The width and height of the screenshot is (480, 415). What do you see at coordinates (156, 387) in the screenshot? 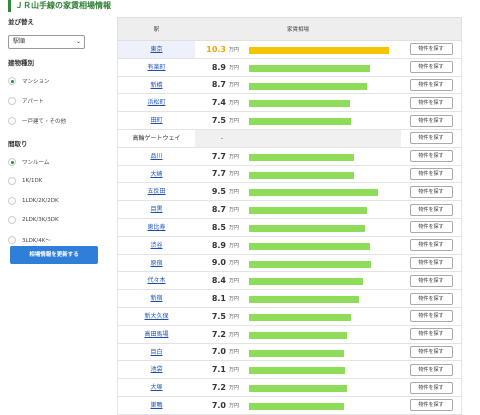
I see `station-link: 大塚` at bounding box center [156, 387].